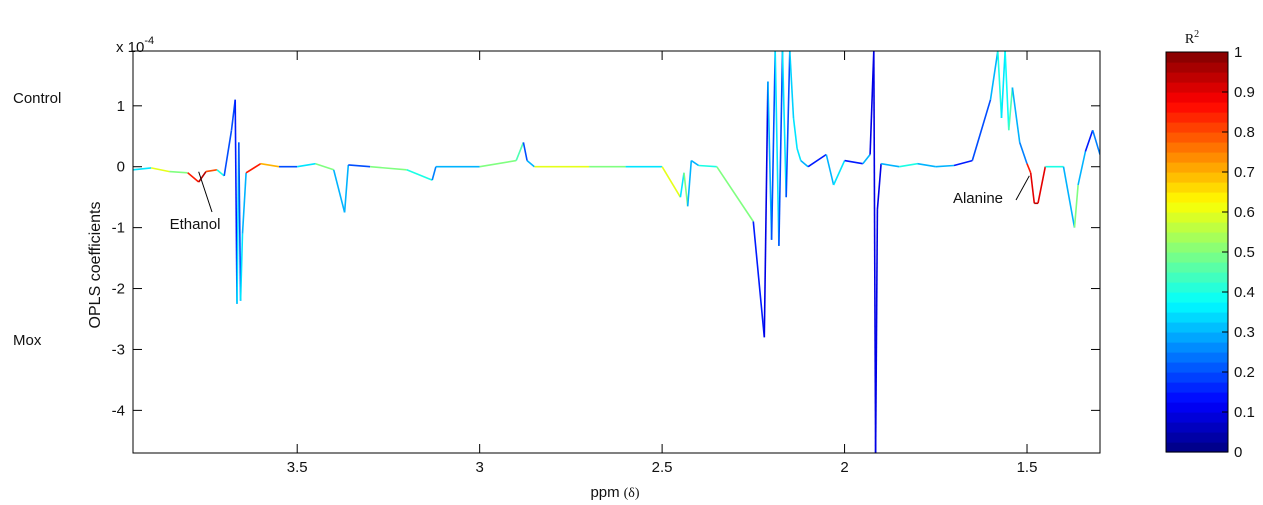 The image size is (1263, 505). What do you see at coordinates (1244, 292) in the screenshot?
I see `colorbar-tick-label: 0.4` at bounding box center [1244, 292].